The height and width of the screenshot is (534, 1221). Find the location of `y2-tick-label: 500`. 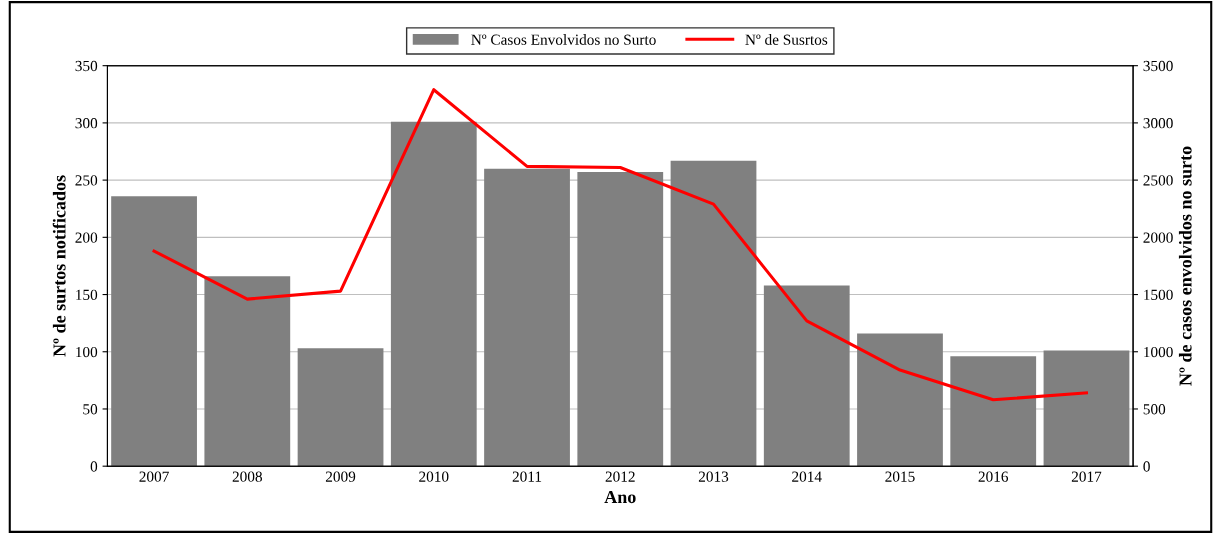

y2-tick-label: 500 is located at coordinates (1154, 409).